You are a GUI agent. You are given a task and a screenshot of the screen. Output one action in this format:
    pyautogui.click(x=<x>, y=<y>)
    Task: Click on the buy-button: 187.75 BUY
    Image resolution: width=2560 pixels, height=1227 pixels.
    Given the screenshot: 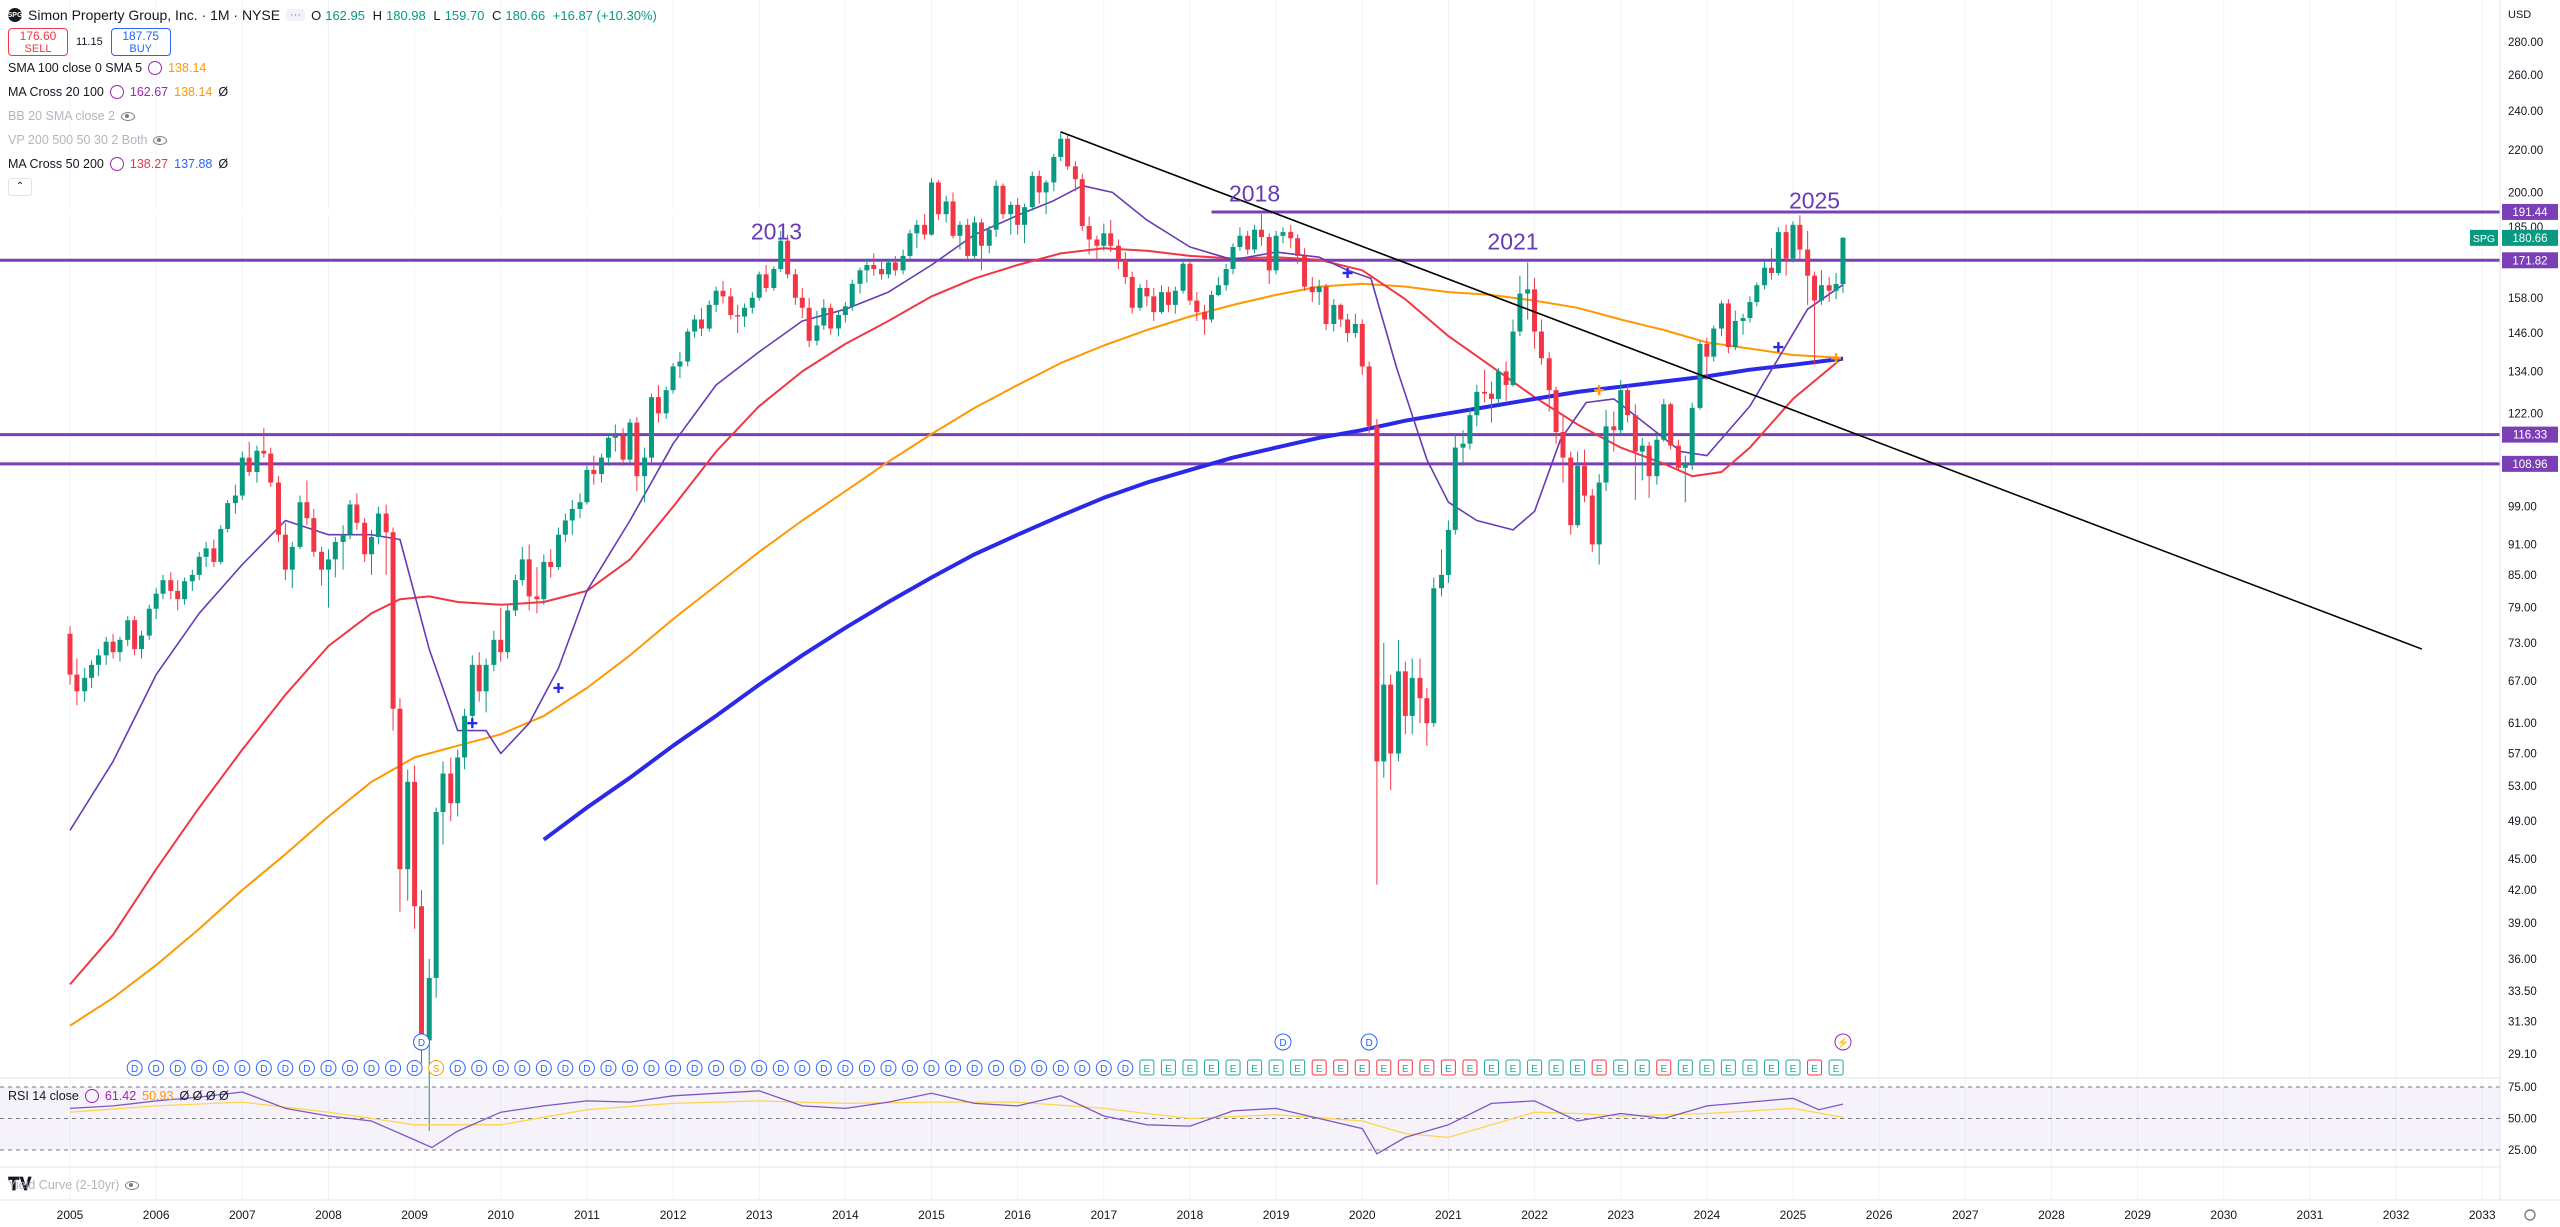 What is the action you would take?
    pyautogui.click(x=140, y=42)
    